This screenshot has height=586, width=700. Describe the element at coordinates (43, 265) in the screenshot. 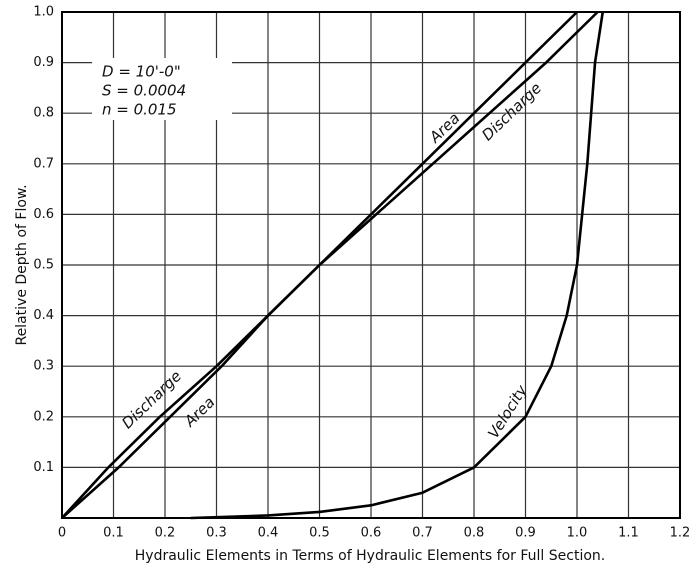

I see `y-tick-label: 0.5` at that location.